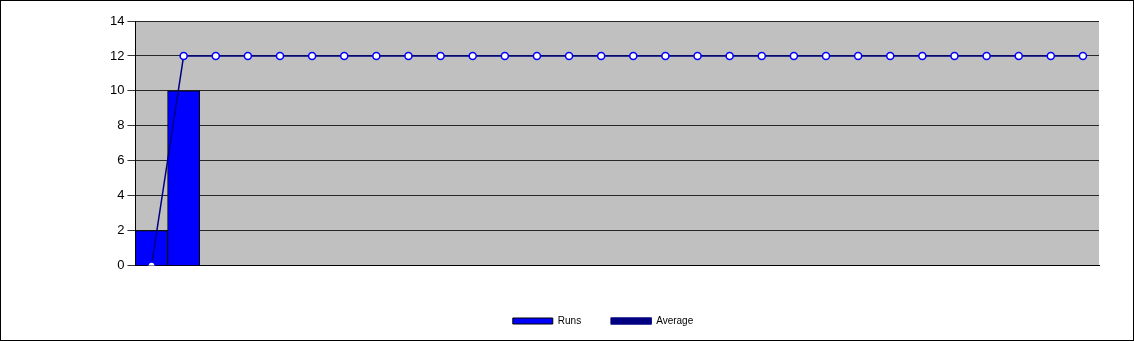 The image size is (1134, 341). I want to click on y-tick-label: 12, so click(117, 55).